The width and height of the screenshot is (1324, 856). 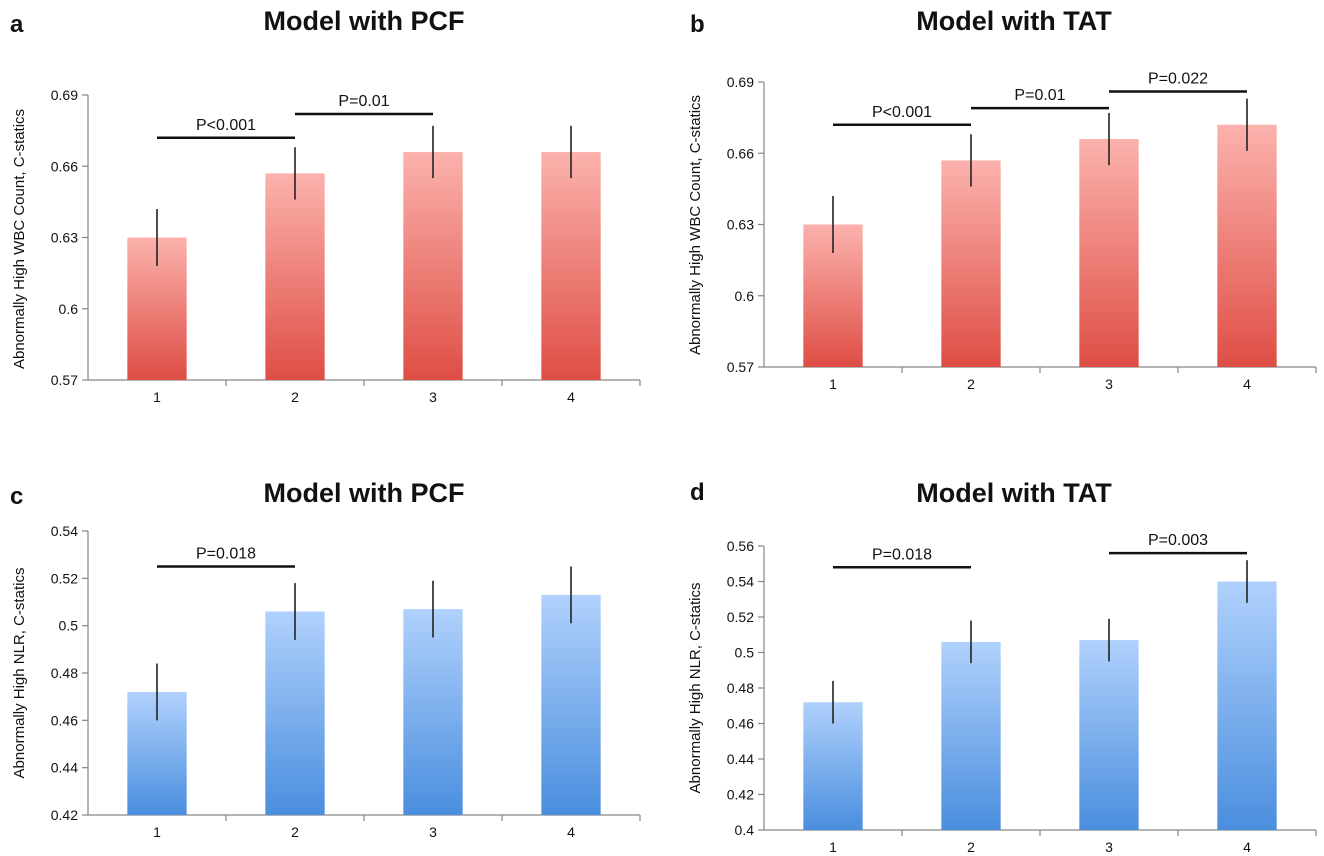 What do you see at coordinates (17, 24) in the screenshot?
I see `panel-letter: a` at bounding box center [17, 24].